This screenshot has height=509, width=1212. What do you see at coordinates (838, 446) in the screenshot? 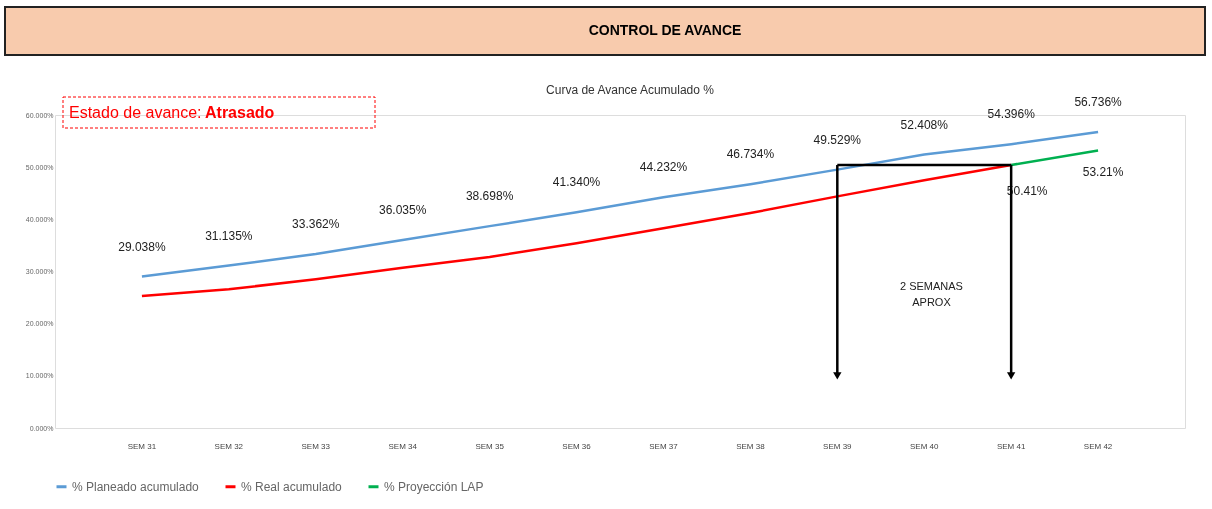
I see `x-tick-label: SEM 39` at bounding box center [838, 446].